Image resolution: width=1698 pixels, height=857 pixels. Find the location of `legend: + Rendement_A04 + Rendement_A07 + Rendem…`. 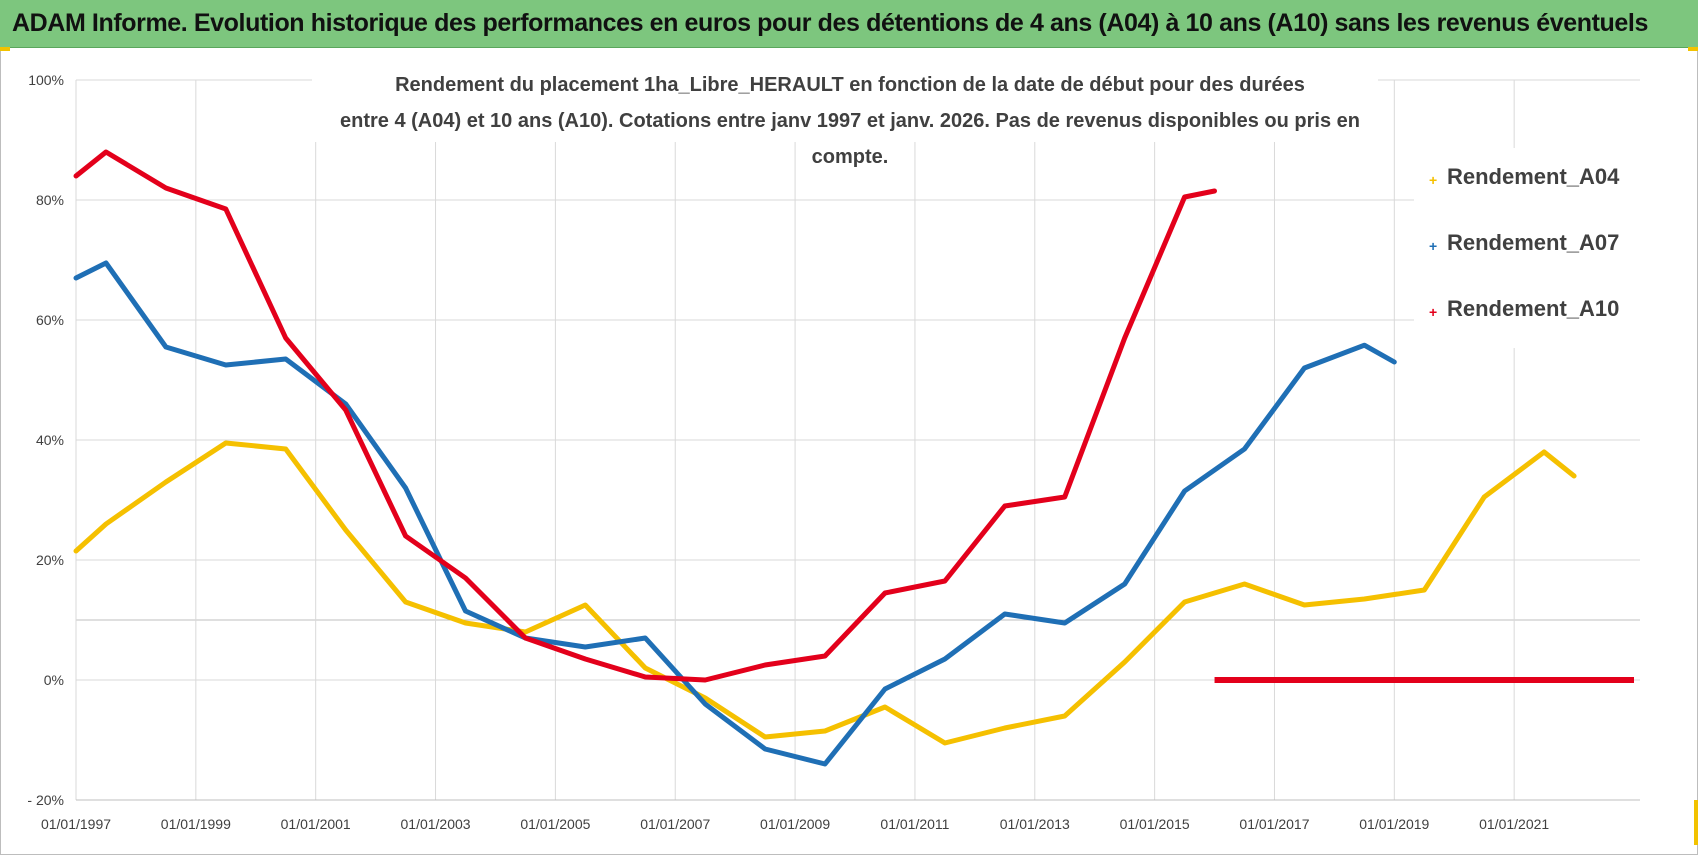

legend: + Rendement_A04 + Rendement_A07 + Rendem… is located at coordinates (1515, 259).